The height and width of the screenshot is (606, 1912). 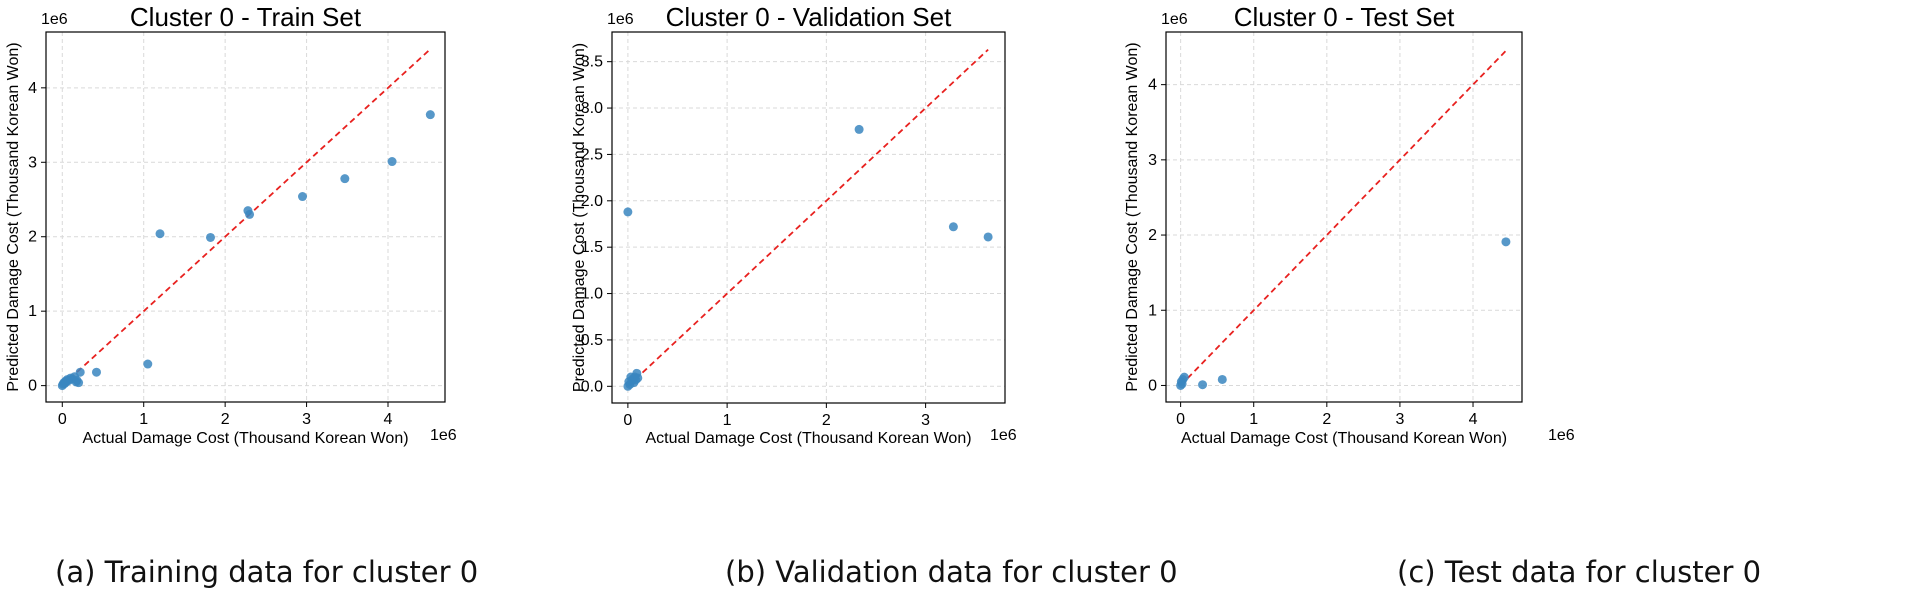 What do you see at coordinates (592, 201) in the screenshot?
I see `y-tick-label: 2.0` at bounding box center [592, 201].